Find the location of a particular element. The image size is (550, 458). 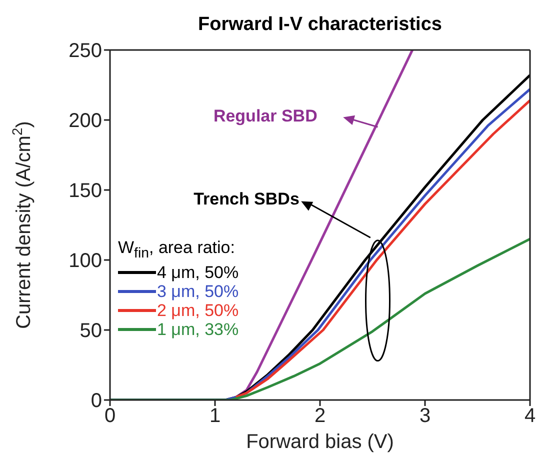

x-axis-title: Forward bias (V) is located at coordinates (320, 442).